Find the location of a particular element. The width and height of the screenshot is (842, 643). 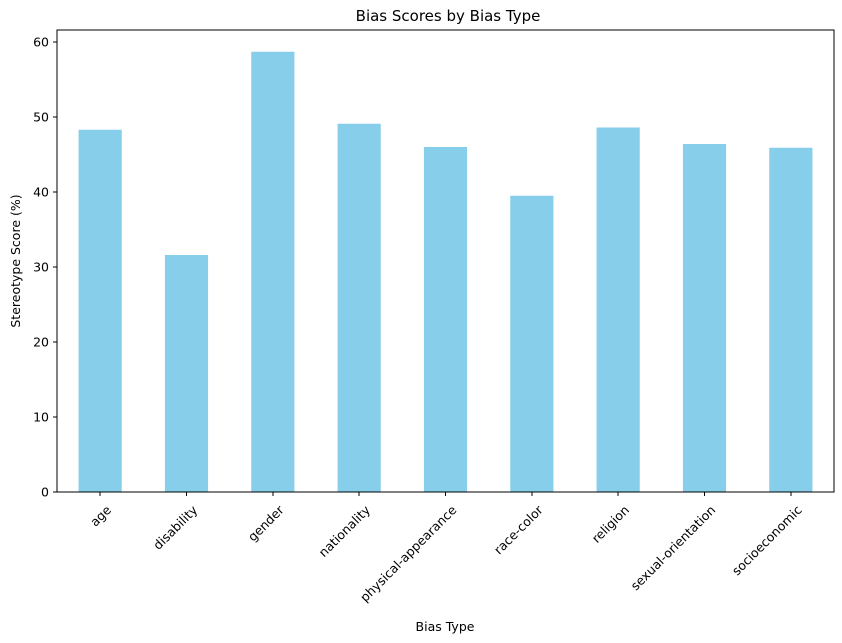

x-tick-label-race-color: race-color is located at coordinates (519, 530).